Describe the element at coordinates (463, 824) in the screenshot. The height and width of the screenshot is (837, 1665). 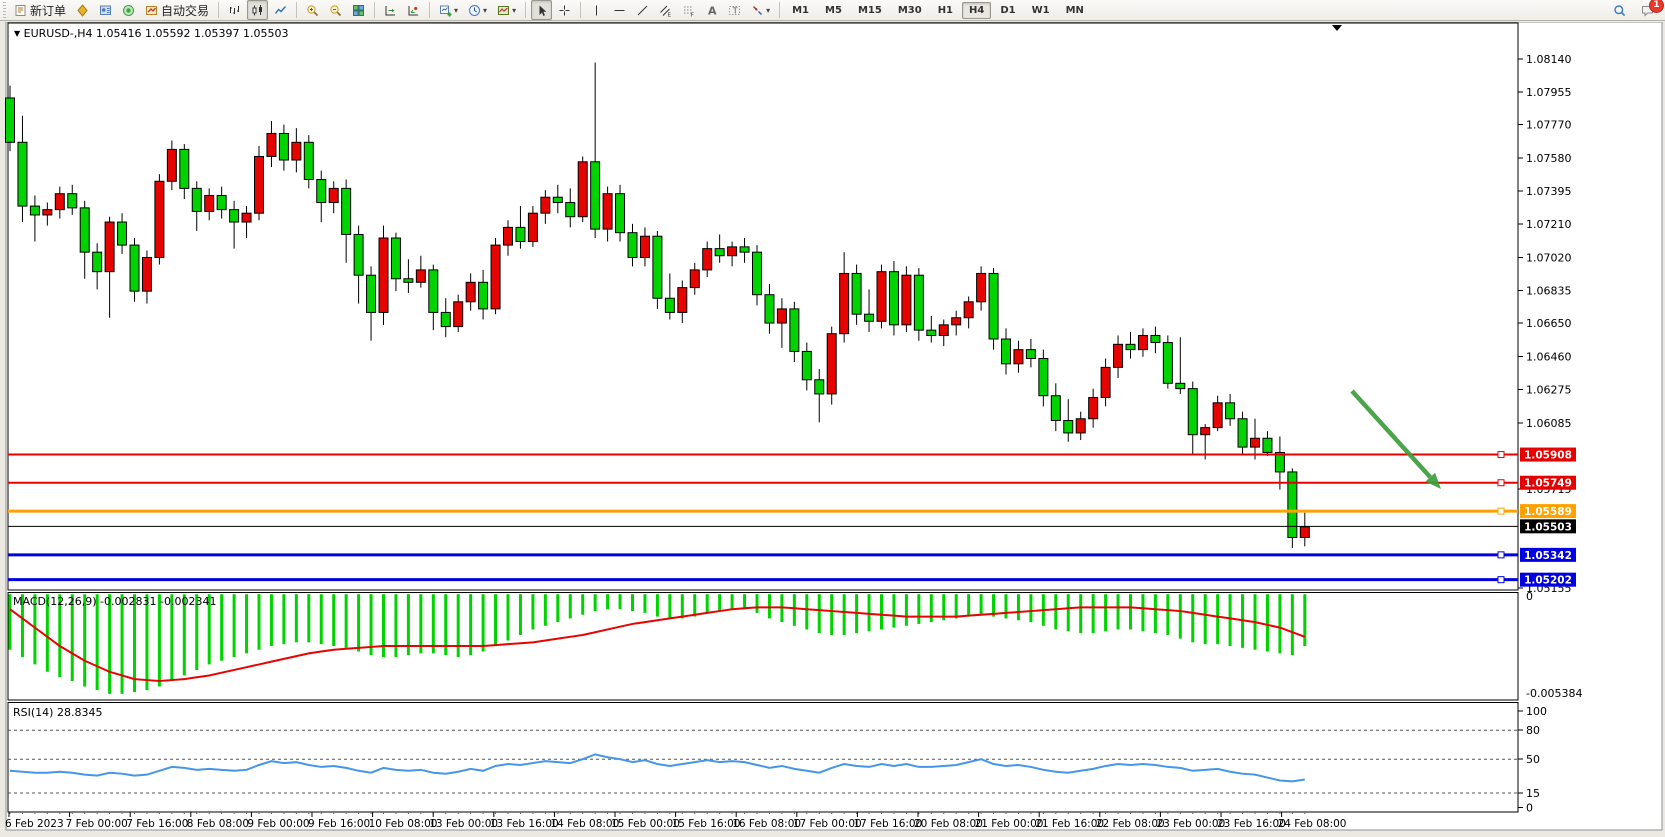
I see `svg-text: 13 Feb 00:00` at that location.